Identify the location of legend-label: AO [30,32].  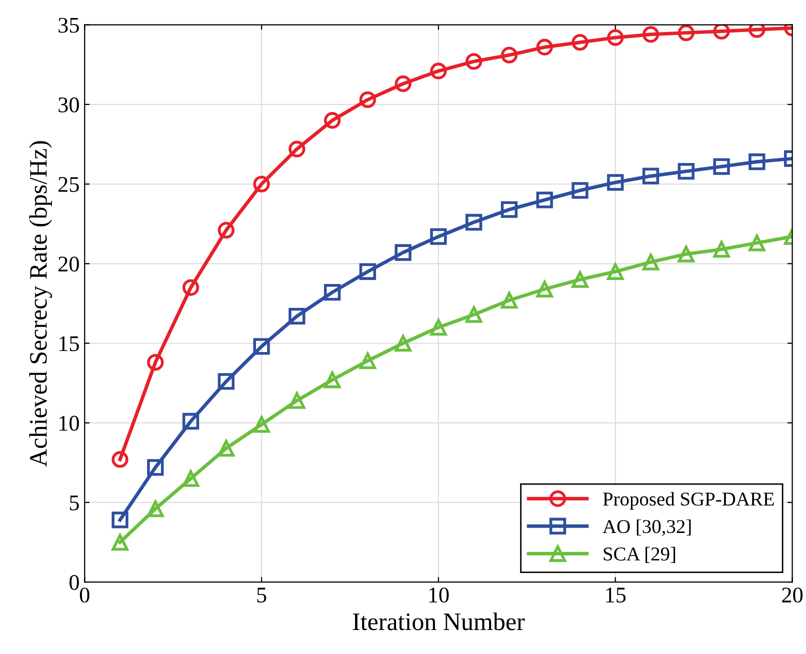
(646, 527).